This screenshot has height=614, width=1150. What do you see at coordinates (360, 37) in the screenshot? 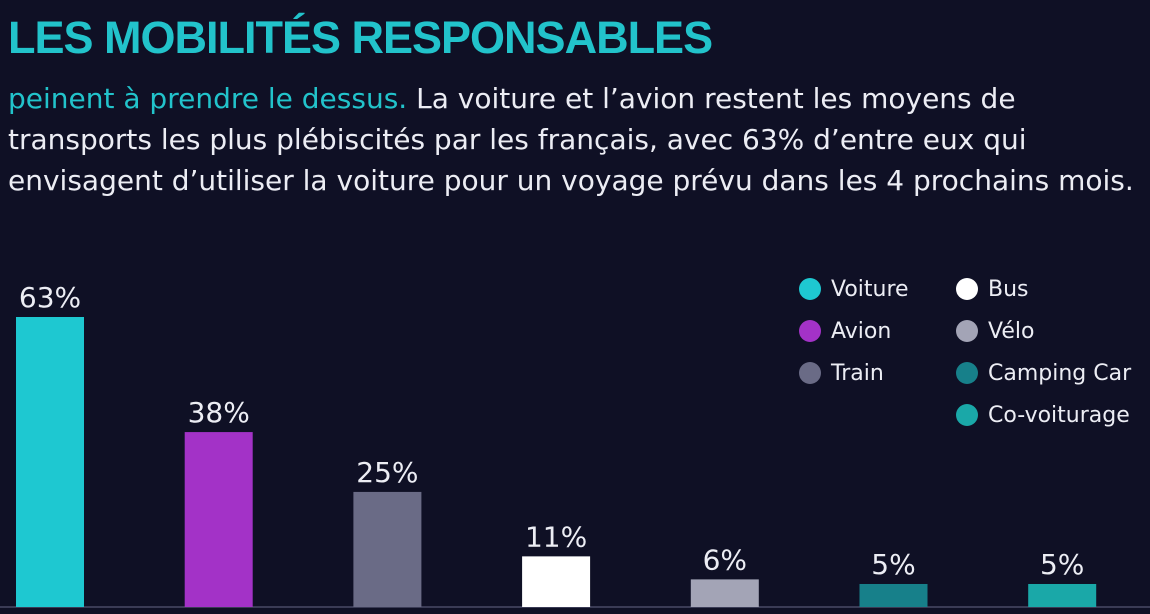
I see `page-title: LES MOBILITÉS RESPONSABLES` at bounding box center [360, 37].